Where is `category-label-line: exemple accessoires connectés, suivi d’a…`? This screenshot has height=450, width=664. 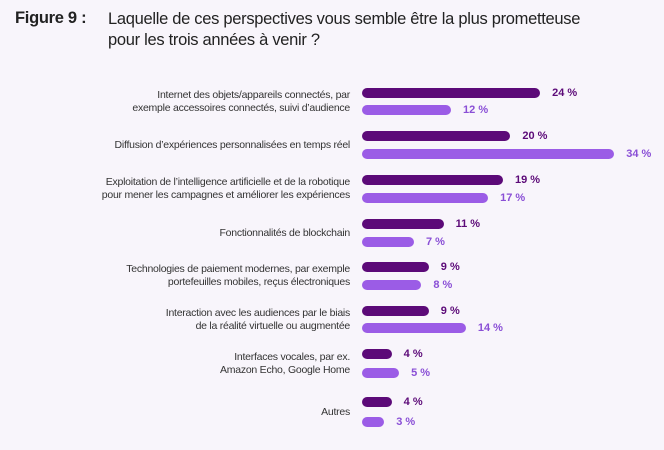 category-label-line: exemple accessoires connectés, suivi d’a… is located at coordinates (241, 107).